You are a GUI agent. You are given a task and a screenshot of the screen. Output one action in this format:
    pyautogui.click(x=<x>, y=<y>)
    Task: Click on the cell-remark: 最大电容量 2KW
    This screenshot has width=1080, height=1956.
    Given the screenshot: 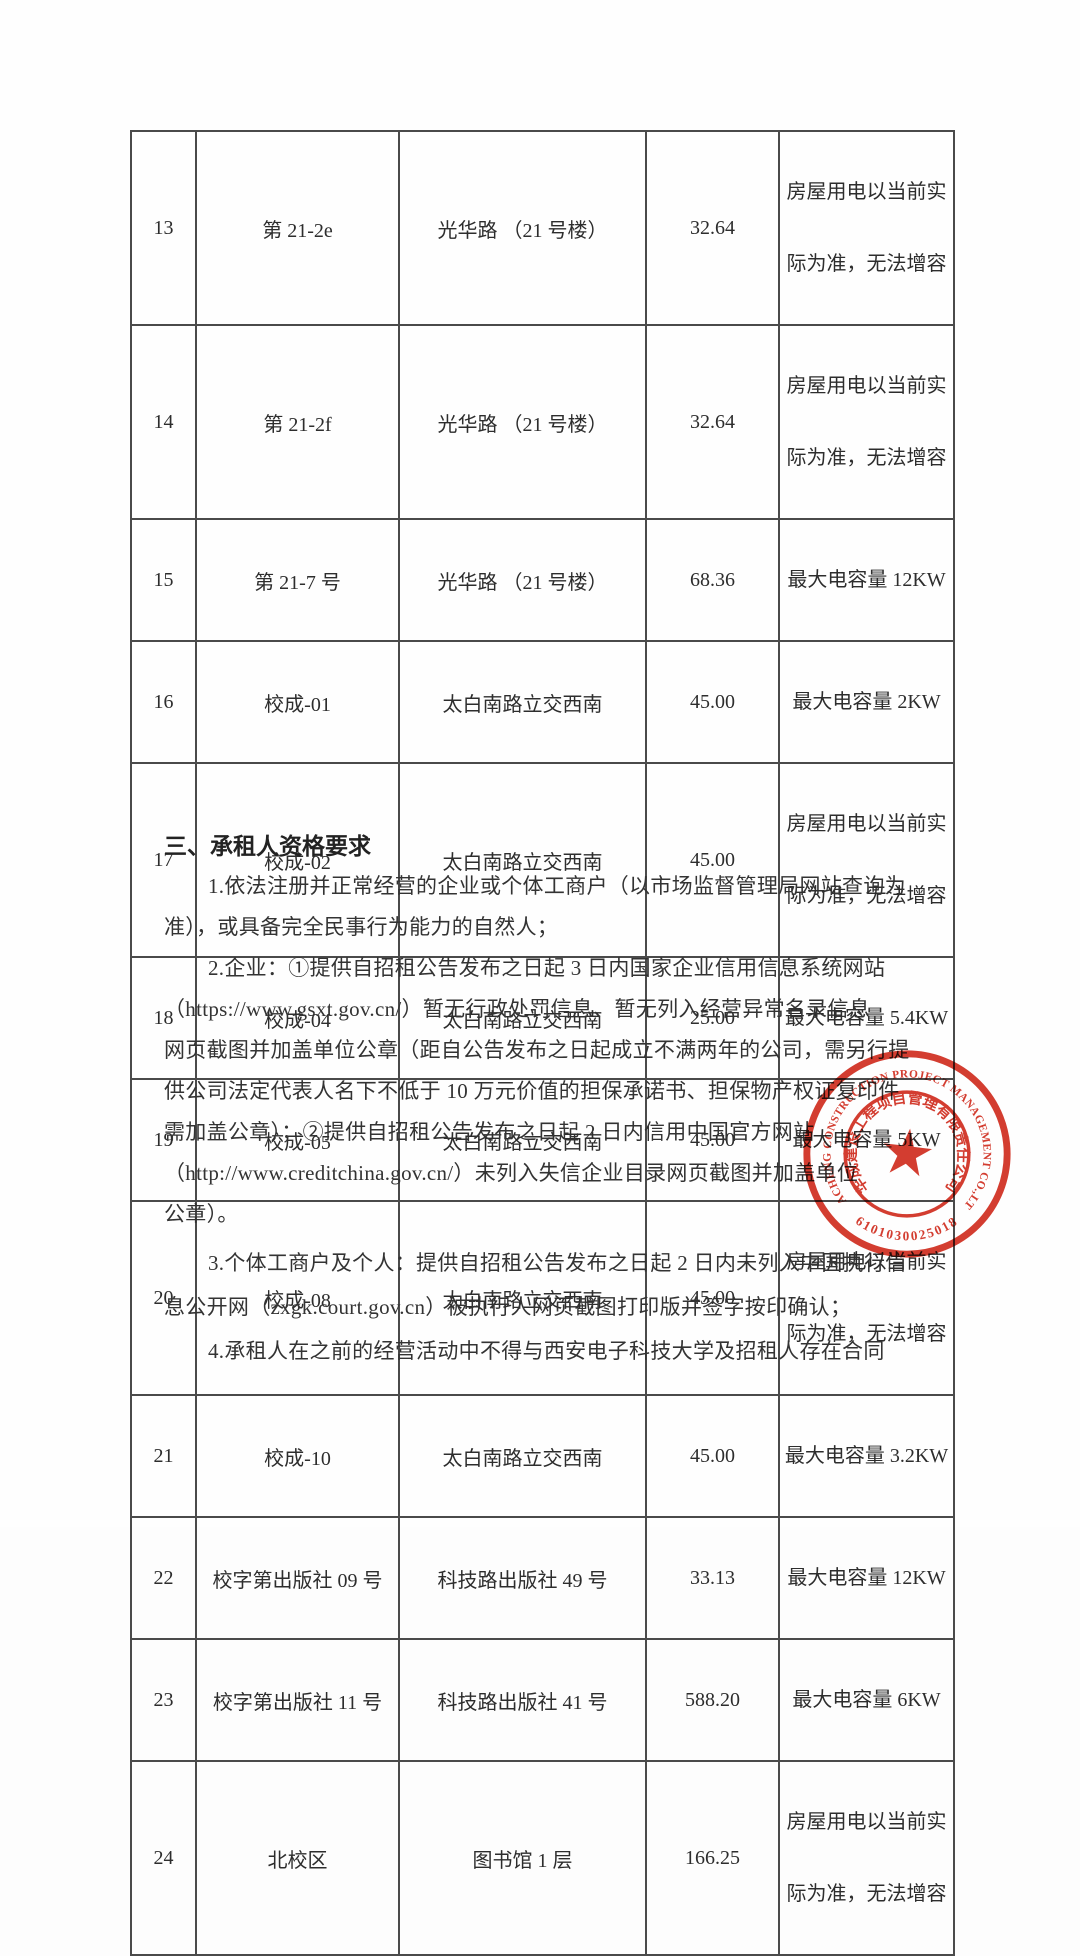 What is the action you would take?
    pyautogui.click(x=866, y=702)
    